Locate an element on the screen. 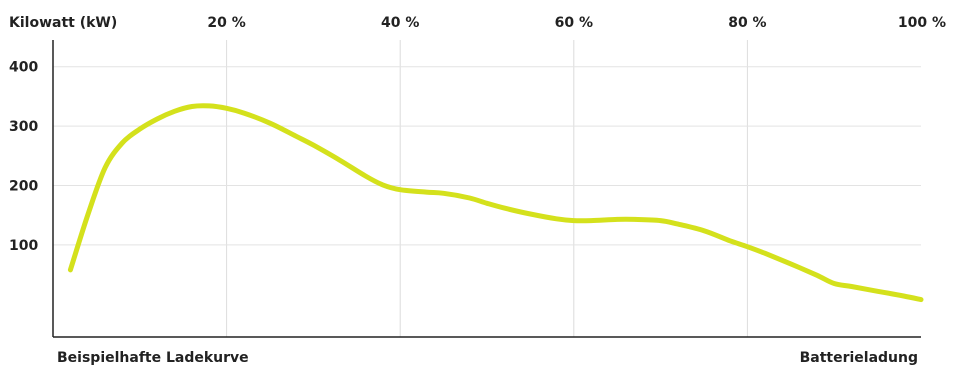 The width and height of the screenshot is (961, 367). x-axis-title: Batterieladung is located at coordinates (859, 358).